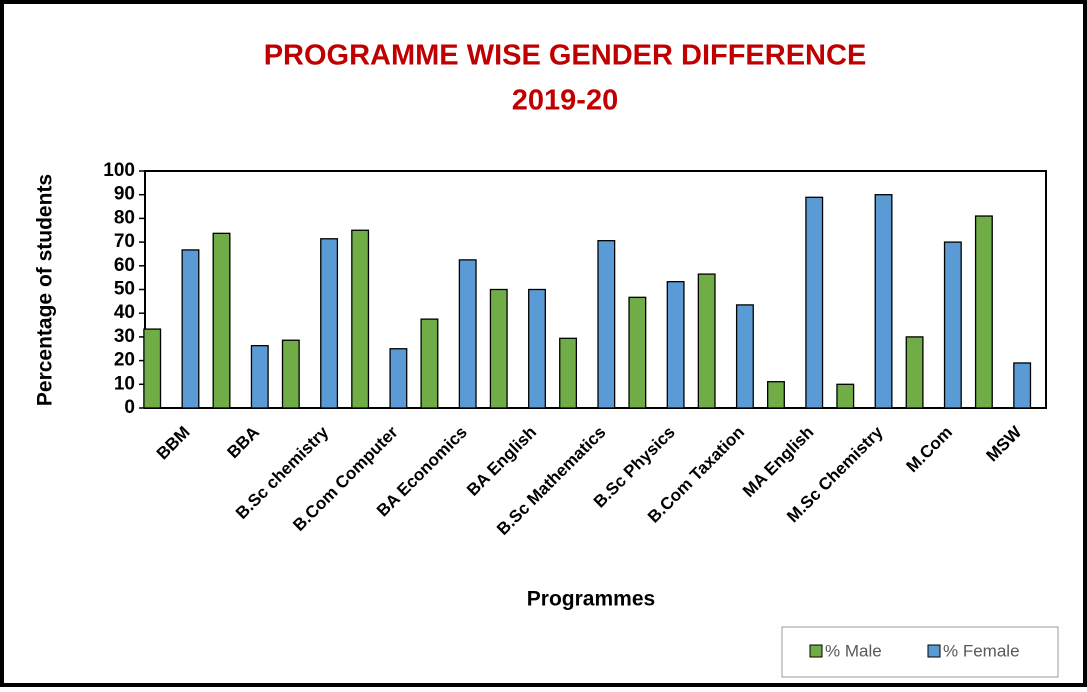 The image size is (1087, 692). I want to click on y-tick-label: 80, so click(124, 217).